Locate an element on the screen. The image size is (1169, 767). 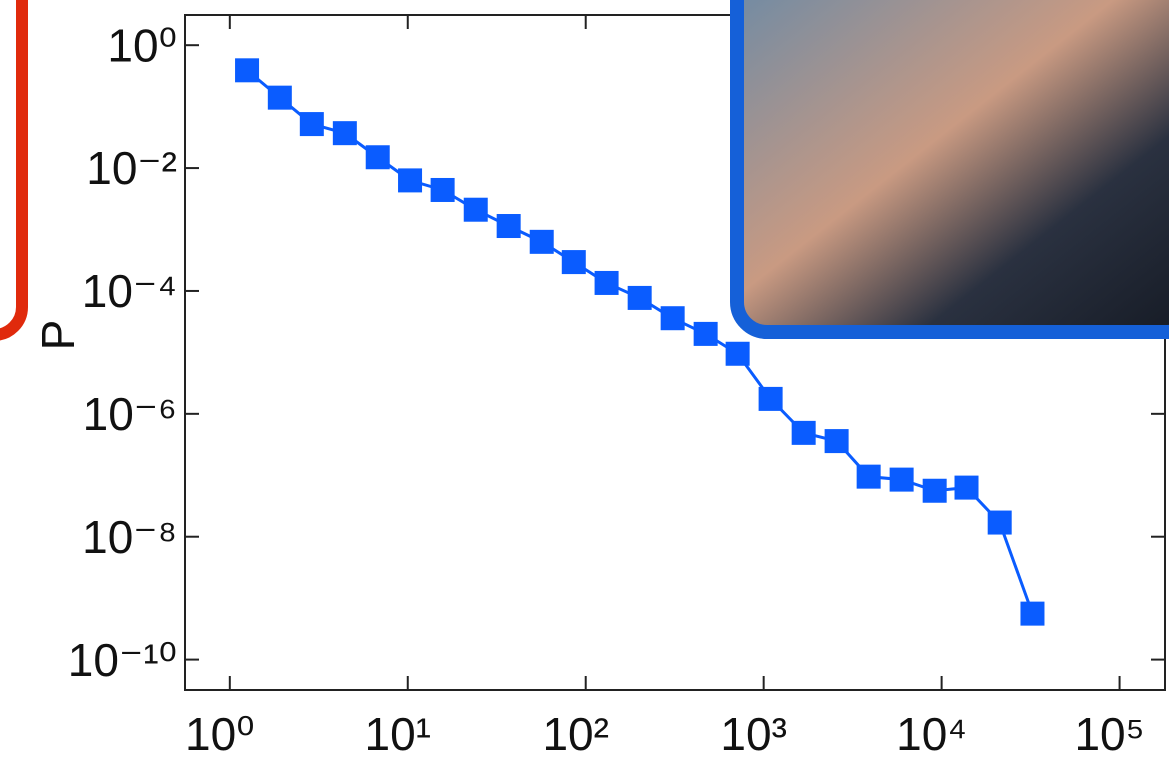
y-tick-label: 10⁻⁶ is located at coordinates (130, 414).